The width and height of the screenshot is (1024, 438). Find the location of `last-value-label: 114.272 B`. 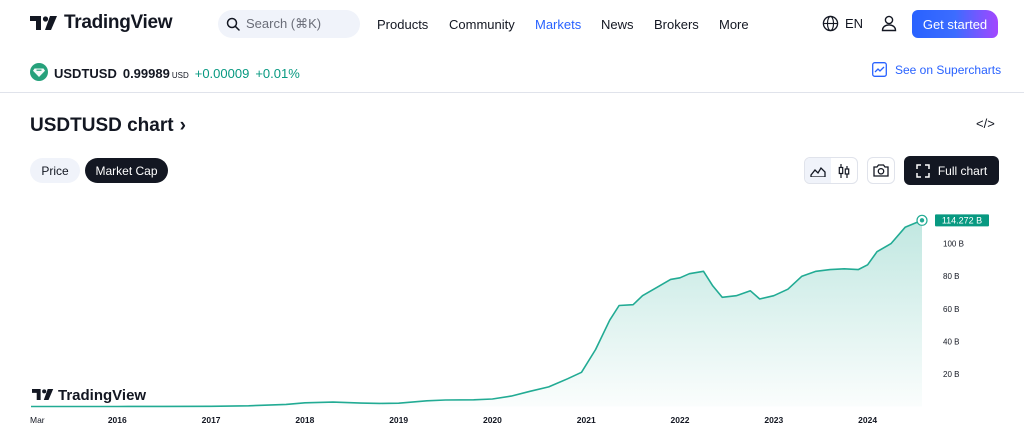

last-value-label: 114.272 B is located at coordinates (962, 220).